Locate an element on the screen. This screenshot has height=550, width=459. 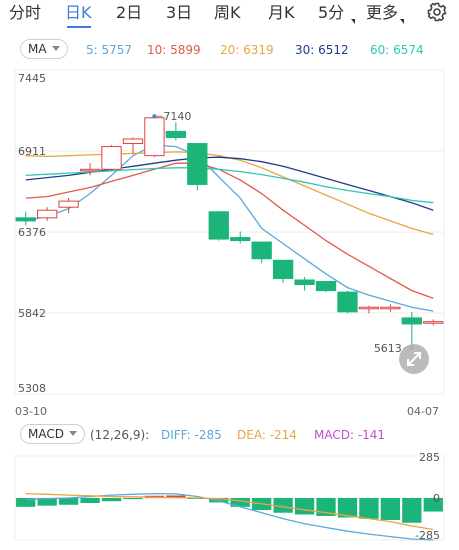
gear-icon is located at coordinates (437, 12).